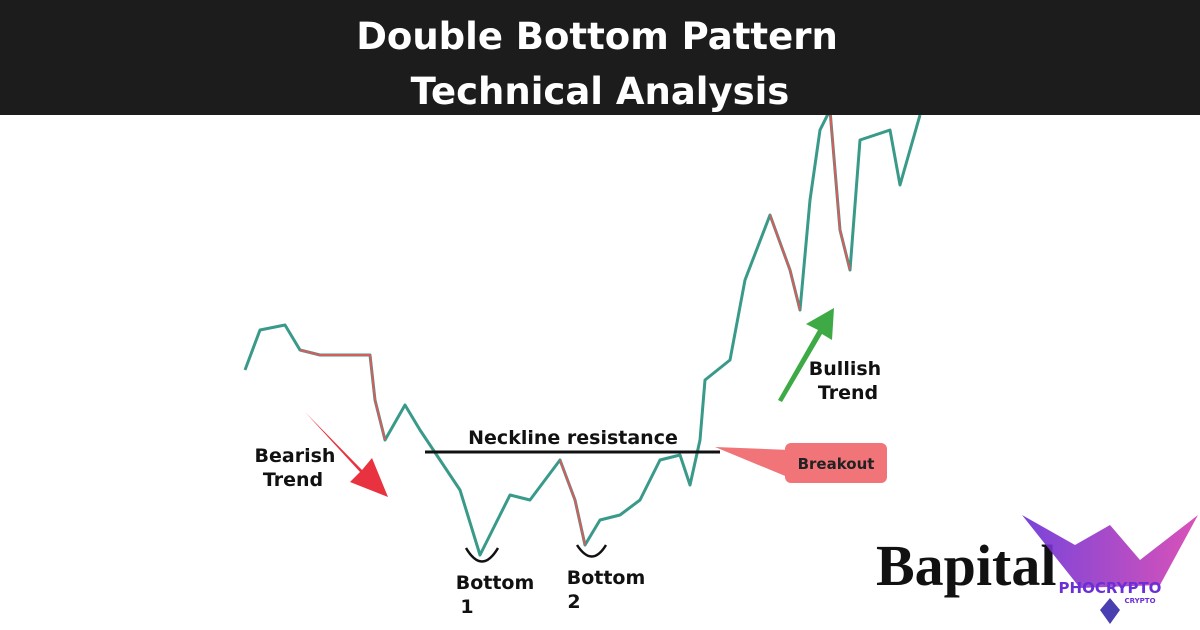 The image size is (1200, 630). What do you see at coordinates (966, 565) in the screenshot?
I see `brand: Bapital` at bounding box center [966, 565].